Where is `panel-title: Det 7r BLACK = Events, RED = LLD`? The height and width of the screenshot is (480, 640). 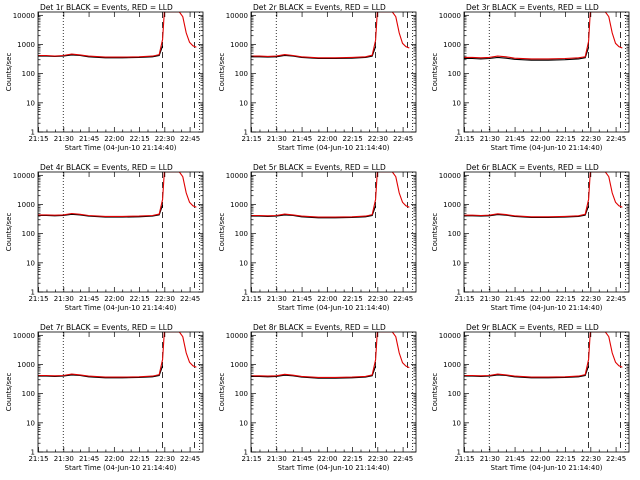 panel-title: Det 7r BLACK = Events, RED = LLD is located at coordinates (106, 327).